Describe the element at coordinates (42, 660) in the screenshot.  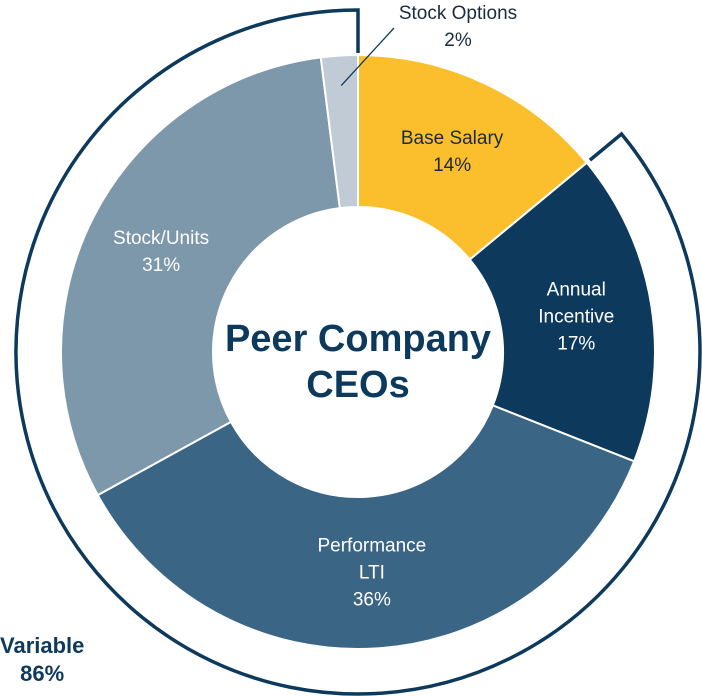
I see `variable-annotation: Variable 86%` at that location.